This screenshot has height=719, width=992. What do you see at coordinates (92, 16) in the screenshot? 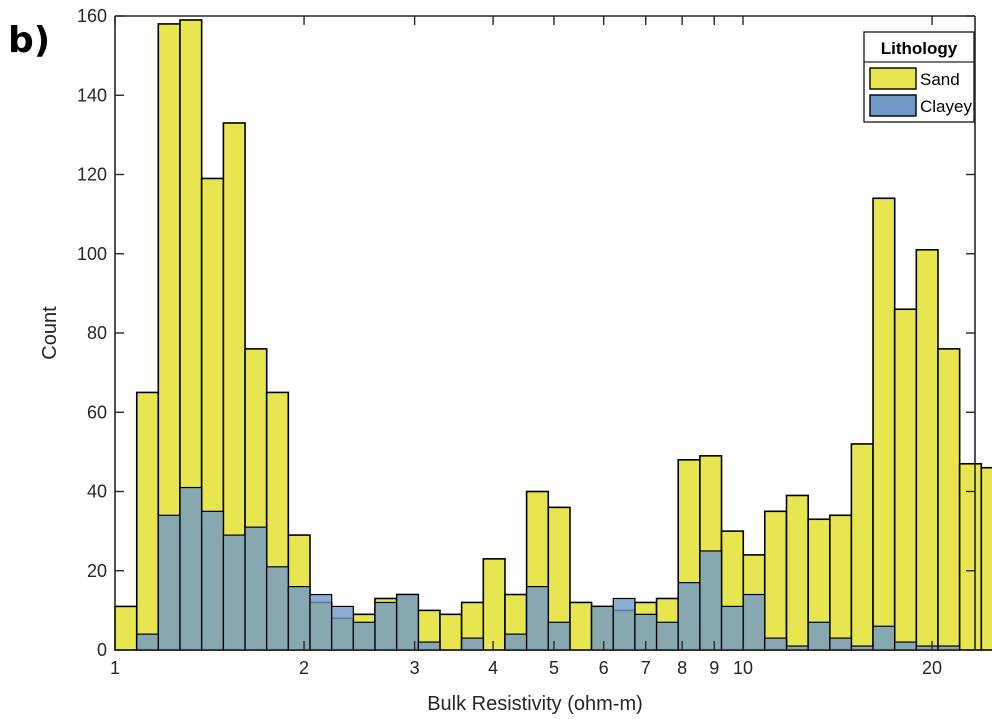
I see `y-tick-label: 160` at bounding box center [92, 16].